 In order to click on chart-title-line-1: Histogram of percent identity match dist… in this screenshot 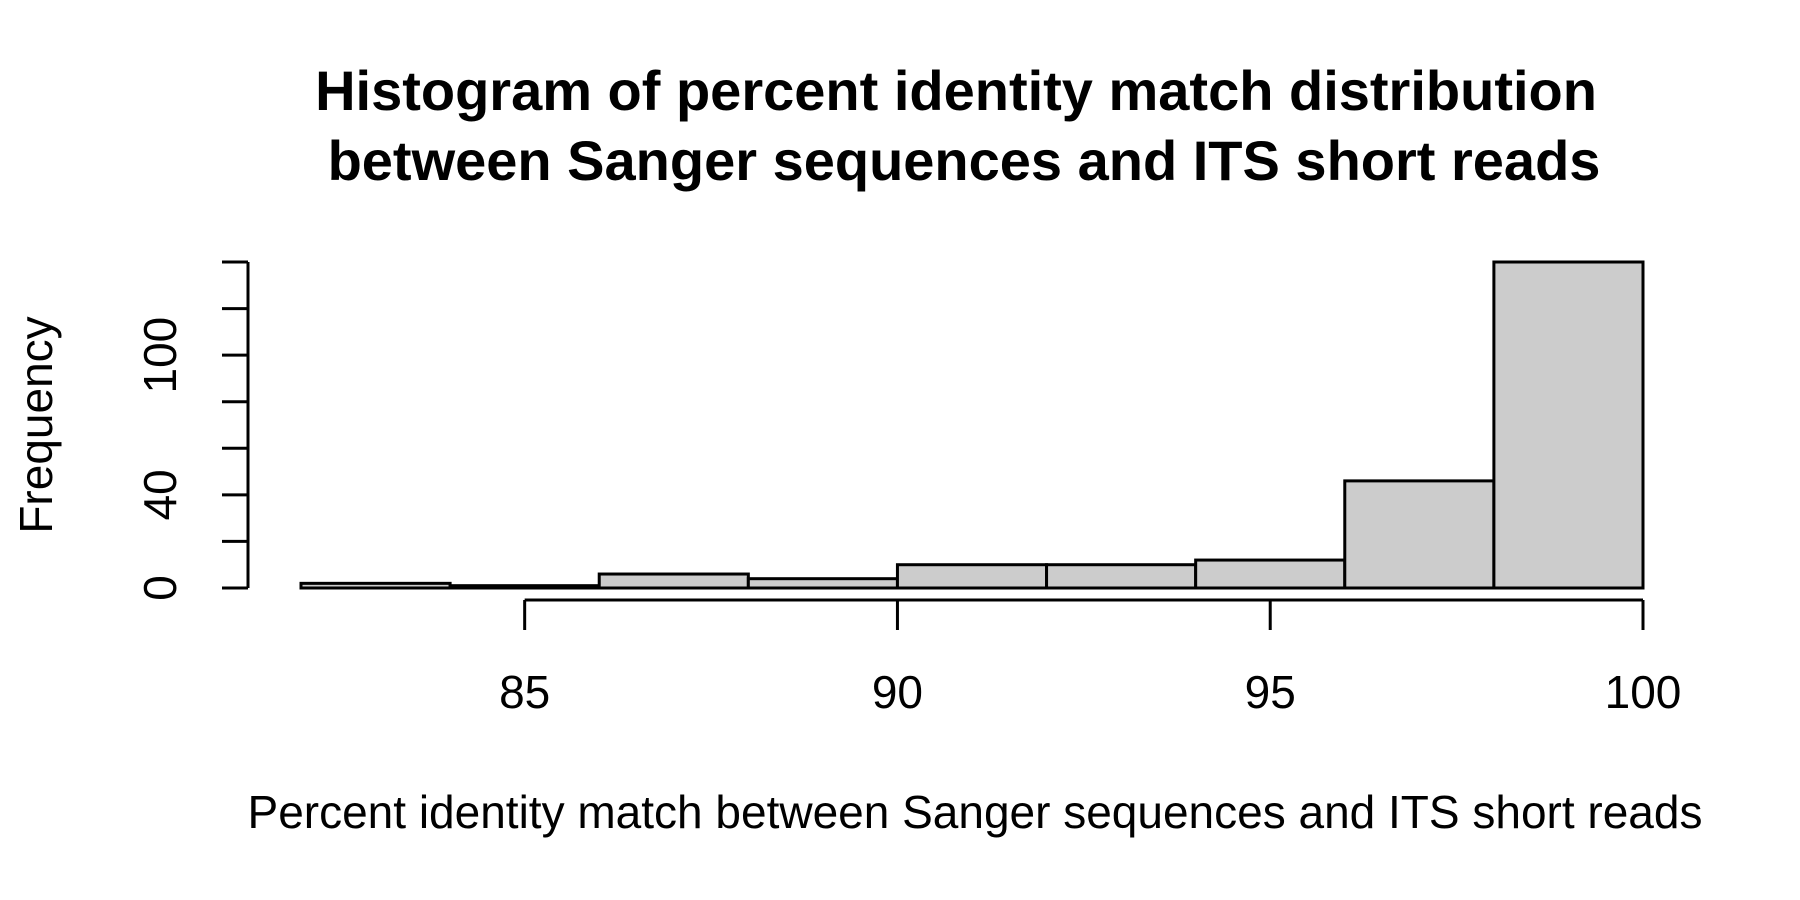, I will do `click(956, 90)`.